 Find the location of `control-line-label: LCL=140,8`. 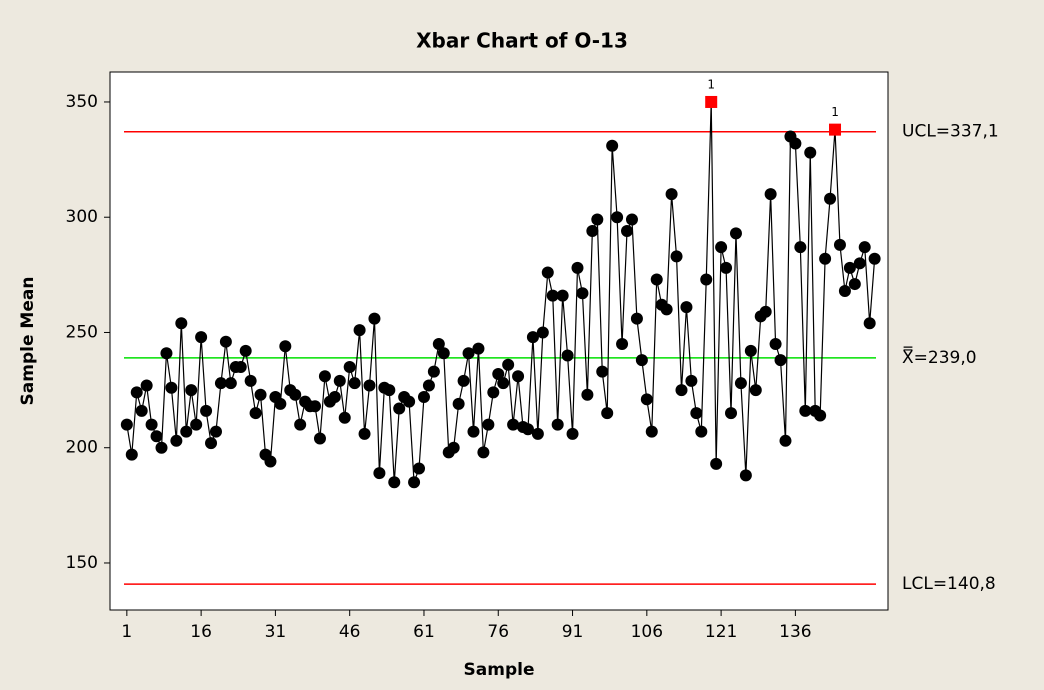

control-line-label: LCL=140,8 is located at coordinates (949, 584).